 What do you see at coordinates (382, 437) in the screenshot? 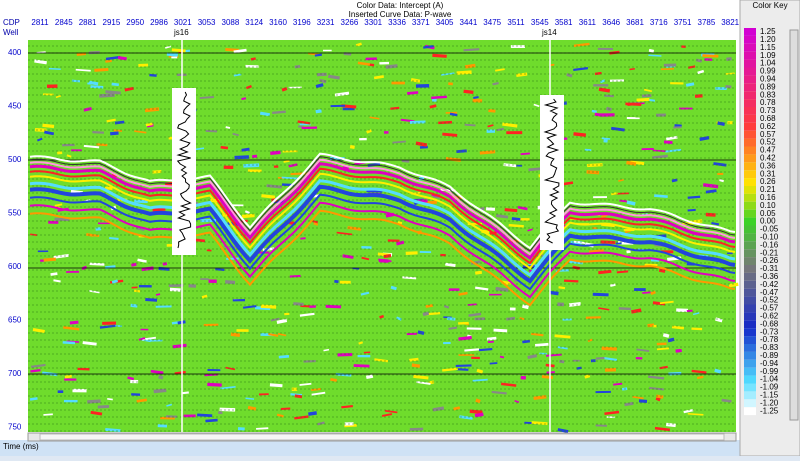
I see `scroll-thumb` at bounding box center [382, 437].